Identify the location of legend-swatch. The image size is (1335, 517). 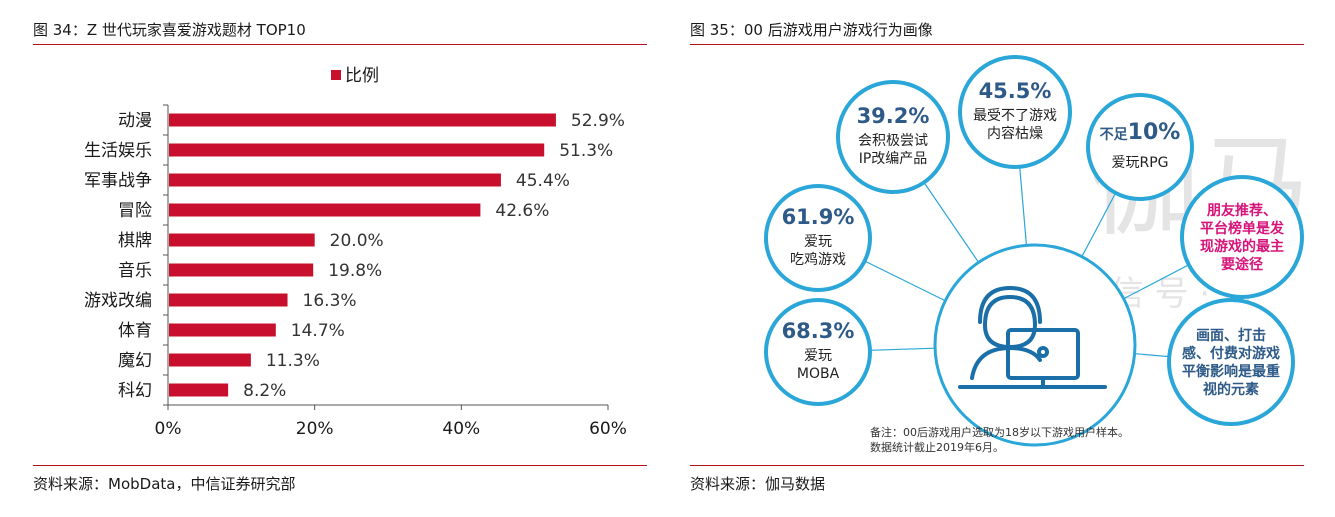
(336, 75).